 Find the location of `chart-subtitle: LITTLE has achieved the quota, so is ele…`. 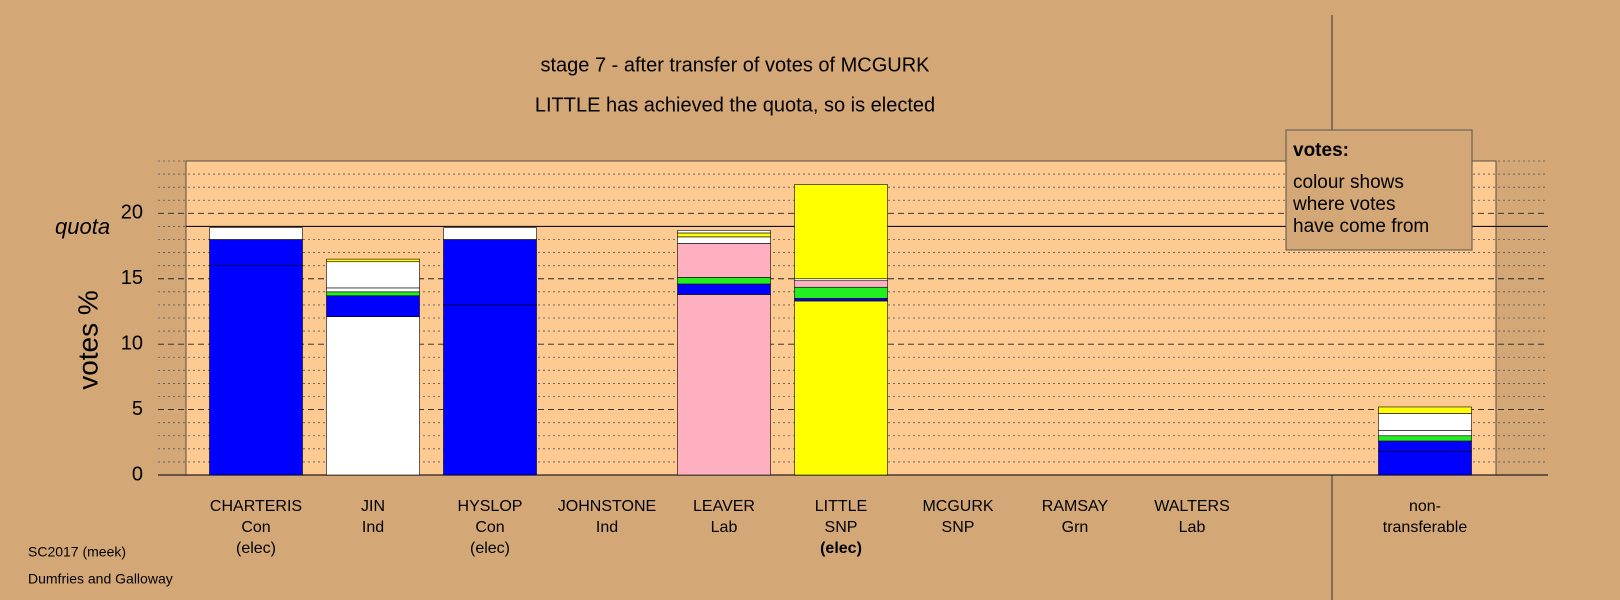

chart-subtitle: LITTLE has achieved the quota, so is ele… is located at coordinates (735, 105).